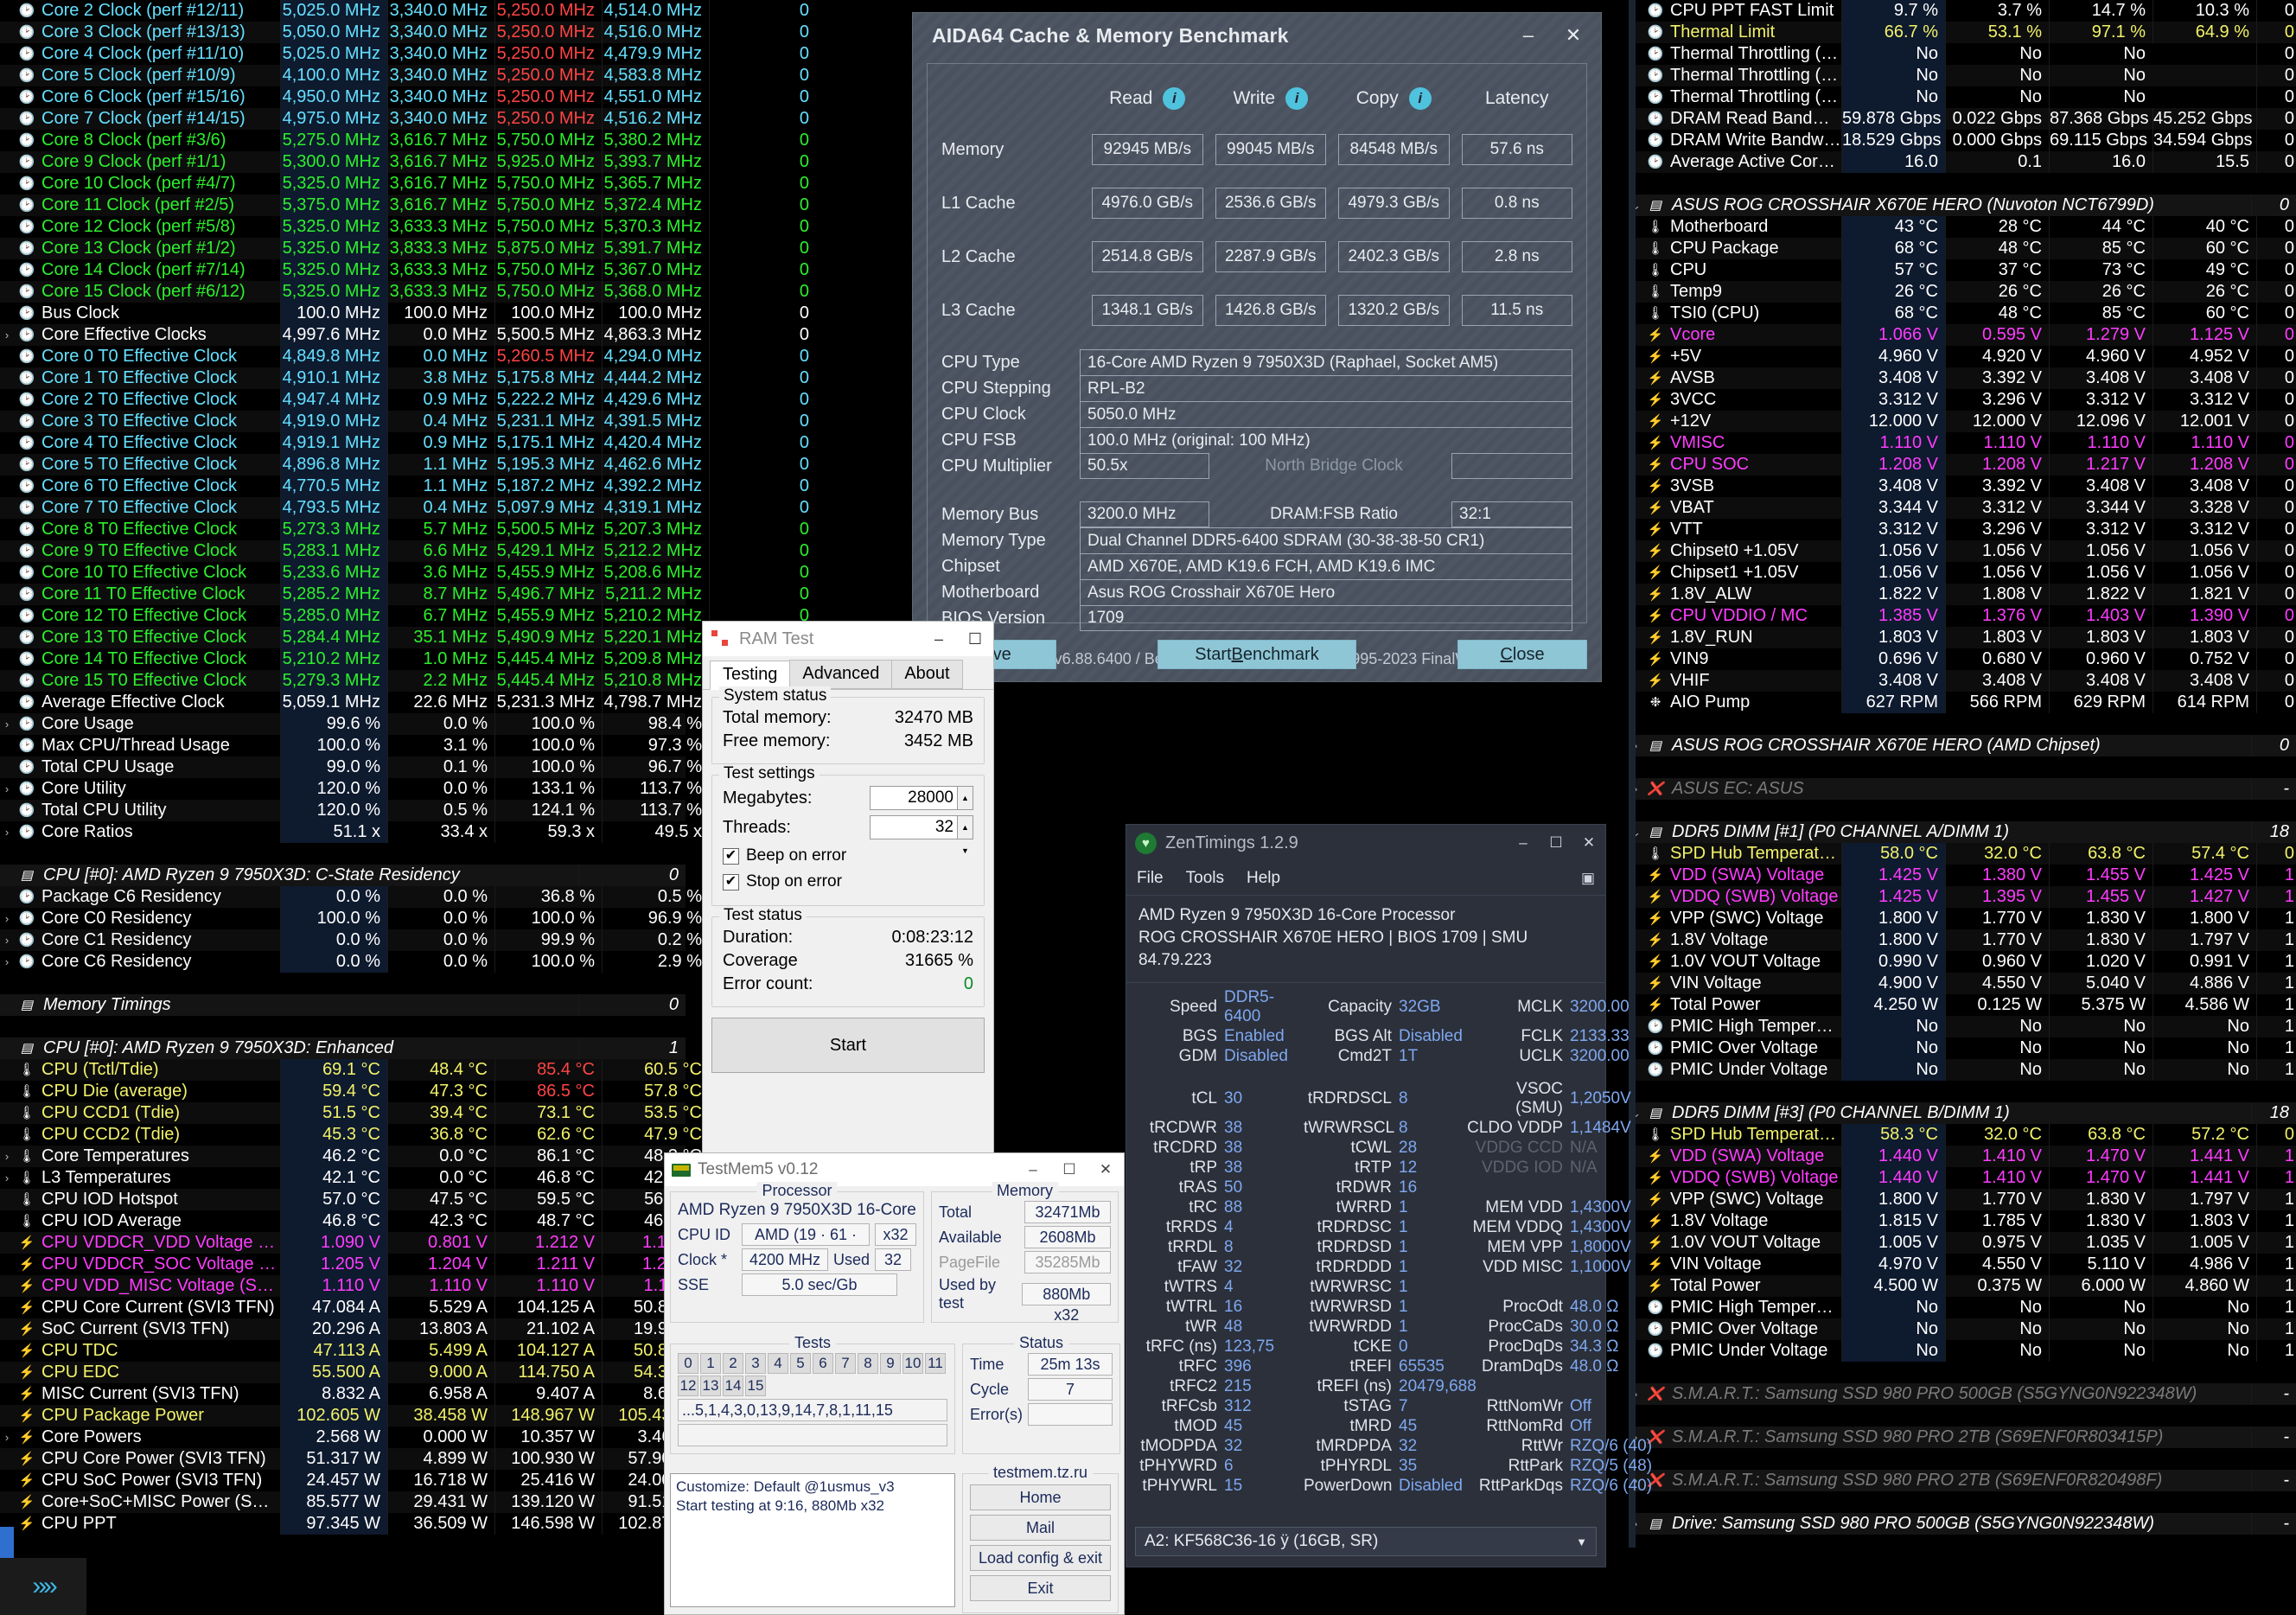 The image size is (2296, 1615). What do you see at coordinates (845, 1363) in the screenshot?
I see `test-number: 7` at bounding box center [845, 1363].